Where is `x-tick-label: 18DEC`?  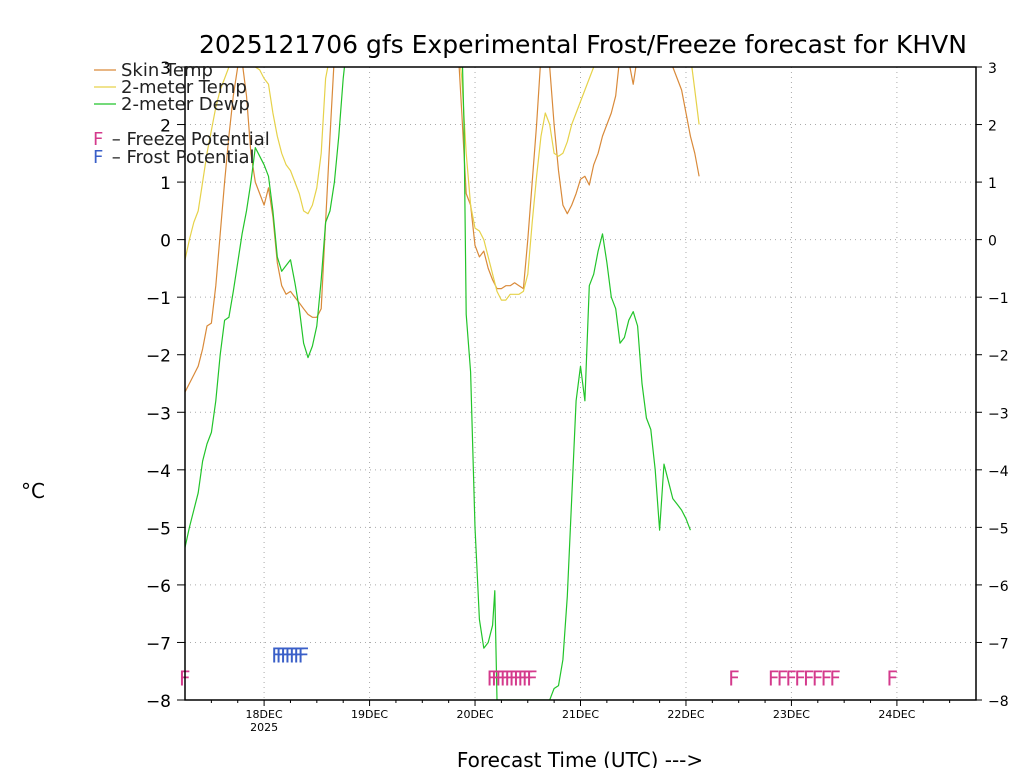
x-tick-label: 18DEC is located at coordinates (264, 714).